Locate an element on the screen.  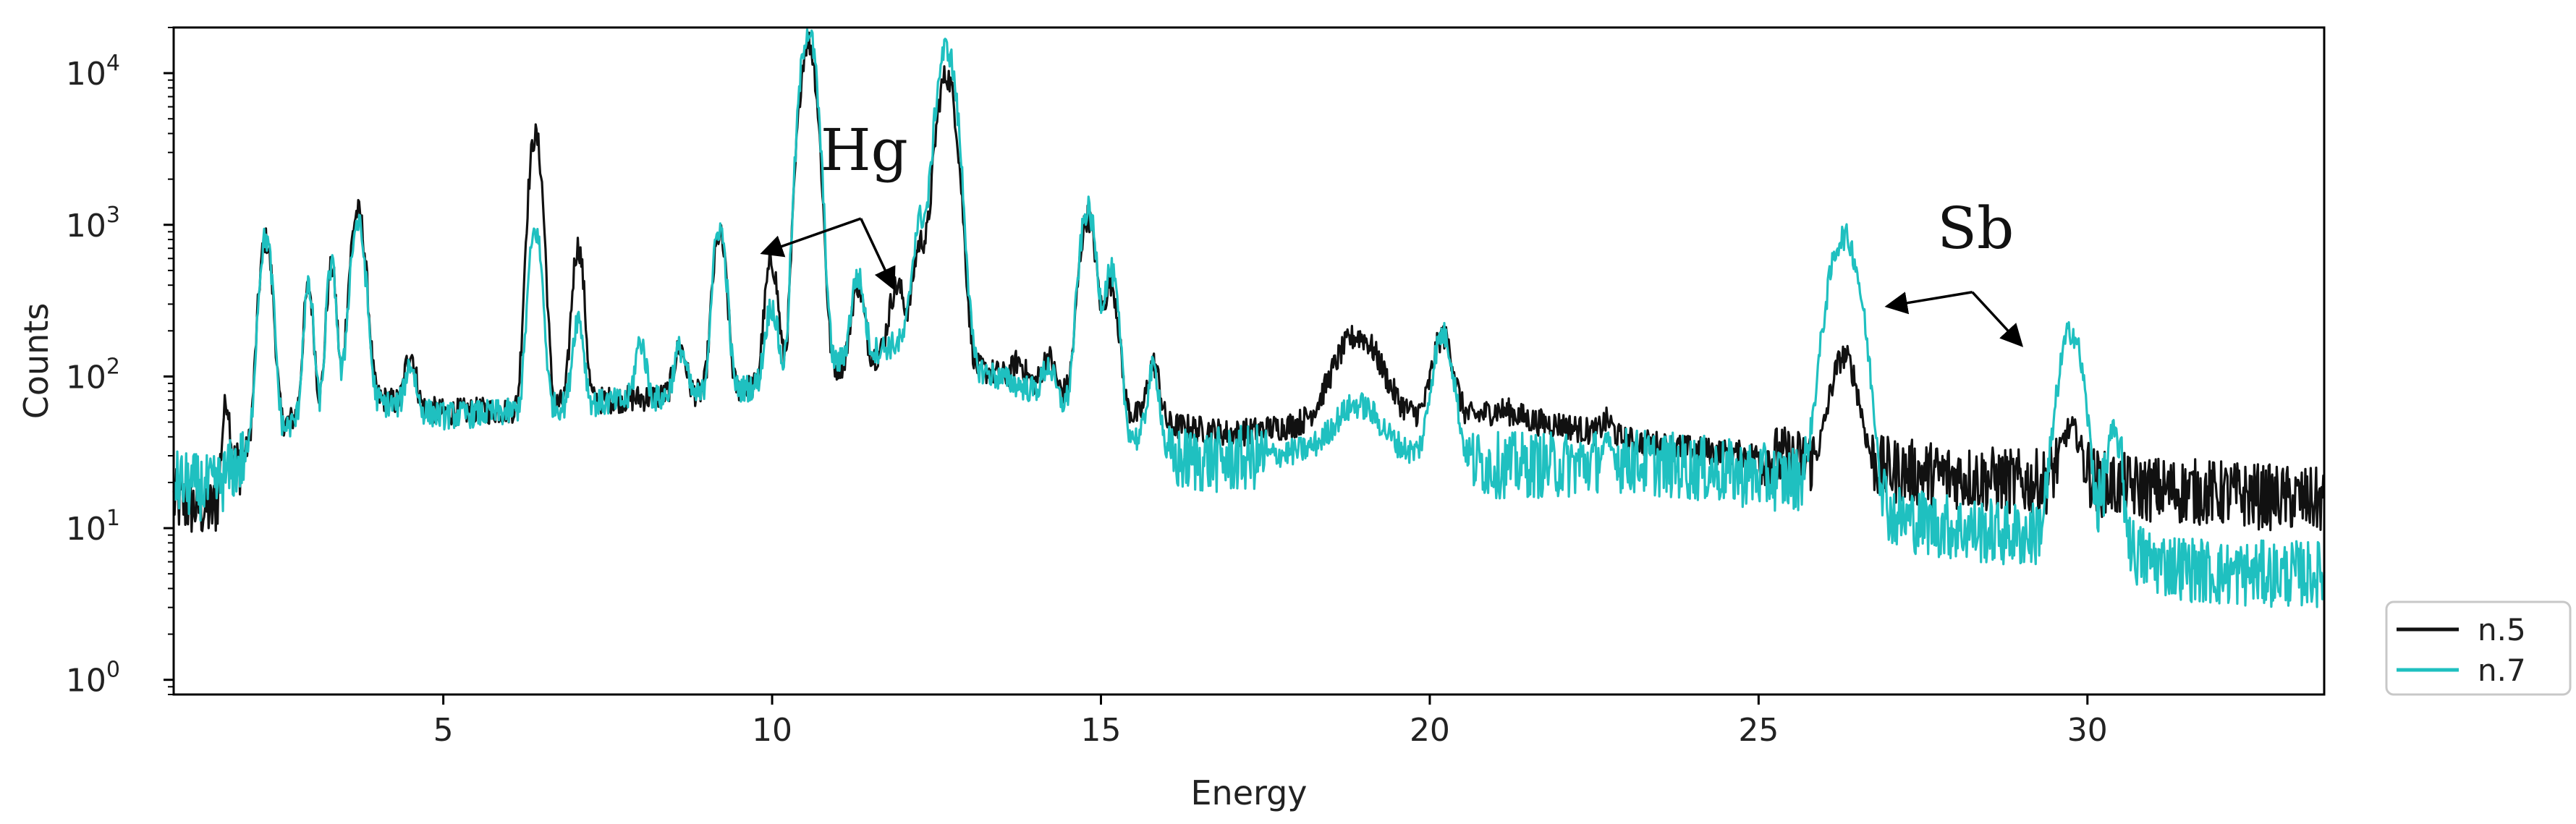
y-axis: 10⁰ 10¹ 10² 10³ 10⁴ is located at coordinates (120, 364).